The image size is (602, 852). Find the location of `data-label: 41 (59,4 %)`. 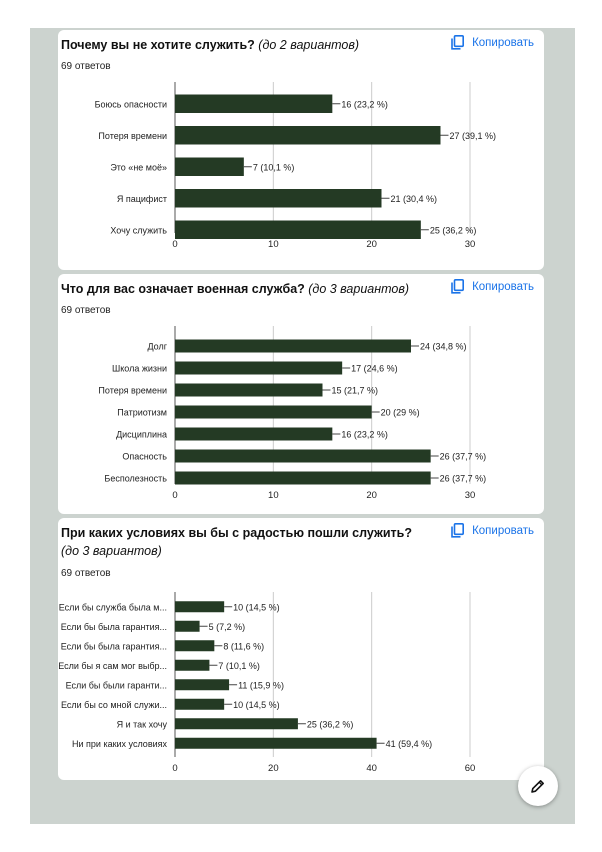

data-label: 41 (59,4 %) is located at coordinates (409, 744).